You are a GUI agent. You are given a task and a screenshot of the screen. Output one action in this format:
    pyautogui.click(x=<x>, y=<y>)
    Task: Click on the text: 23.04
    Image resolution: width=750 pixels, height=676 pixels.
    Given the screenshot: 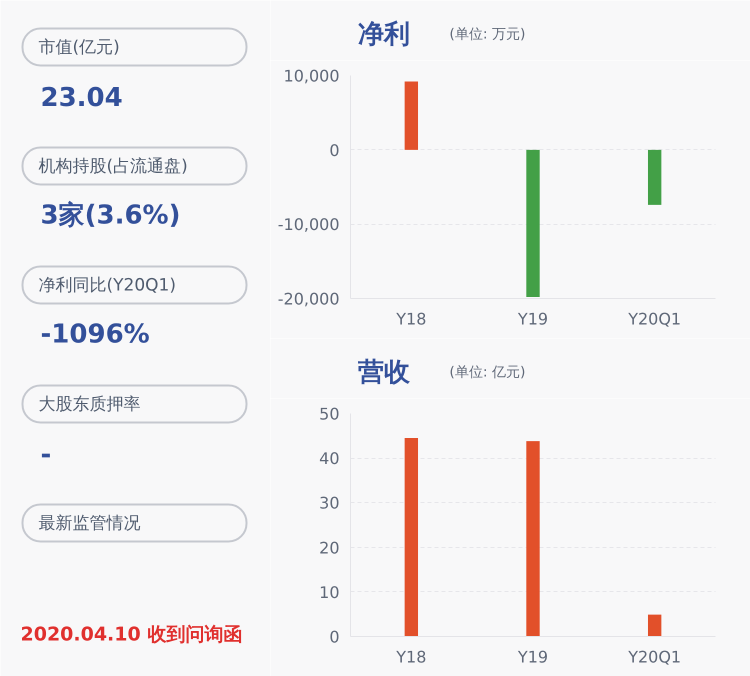 What is the action you would take?
    pyautogui.click(x=81, y=98)
    